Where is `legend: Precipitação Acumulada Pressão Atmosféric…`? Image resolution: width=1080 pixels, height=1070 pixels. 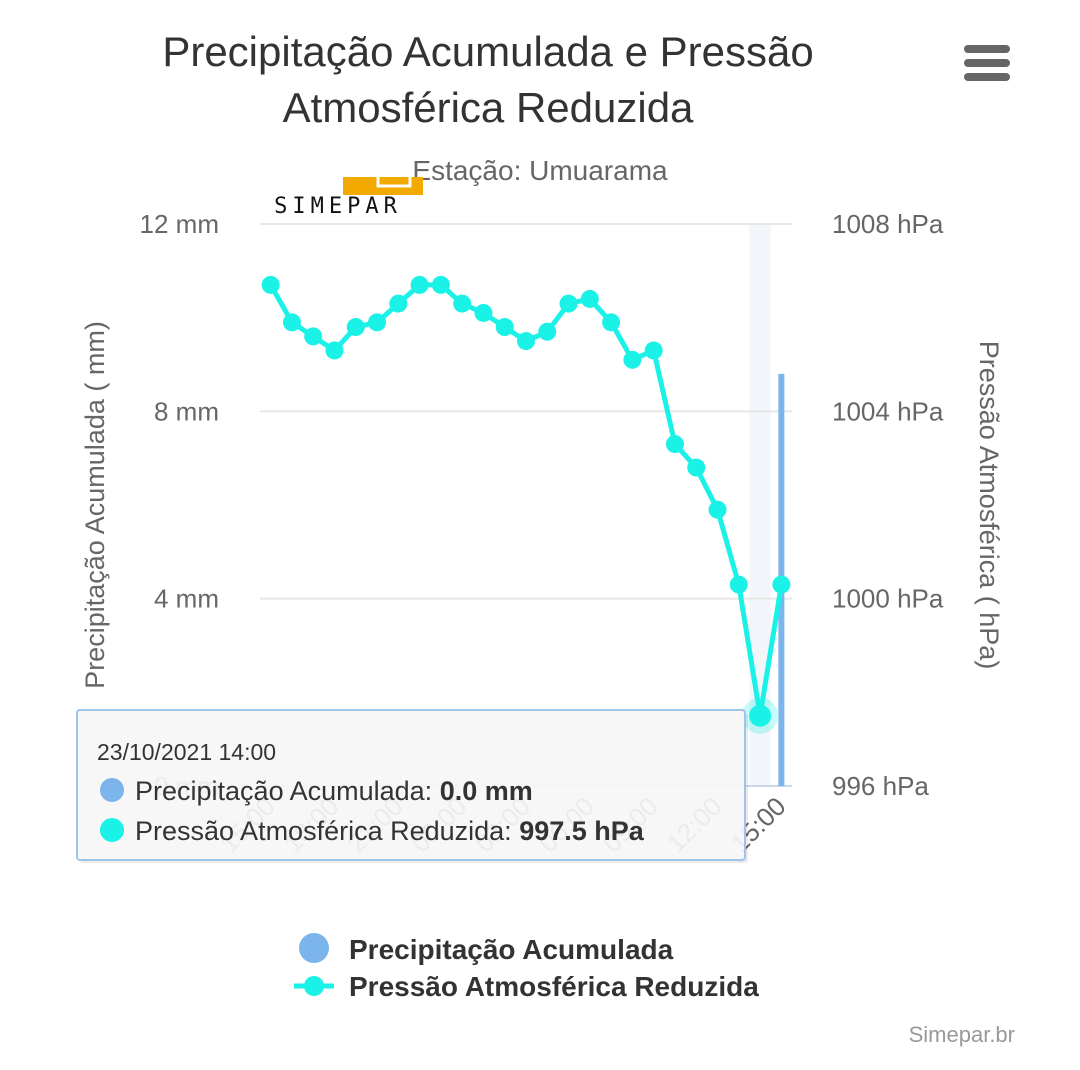 legend: Precipitação Acumulada Pressão Atmosféric… is located at coordinates (526, 967).